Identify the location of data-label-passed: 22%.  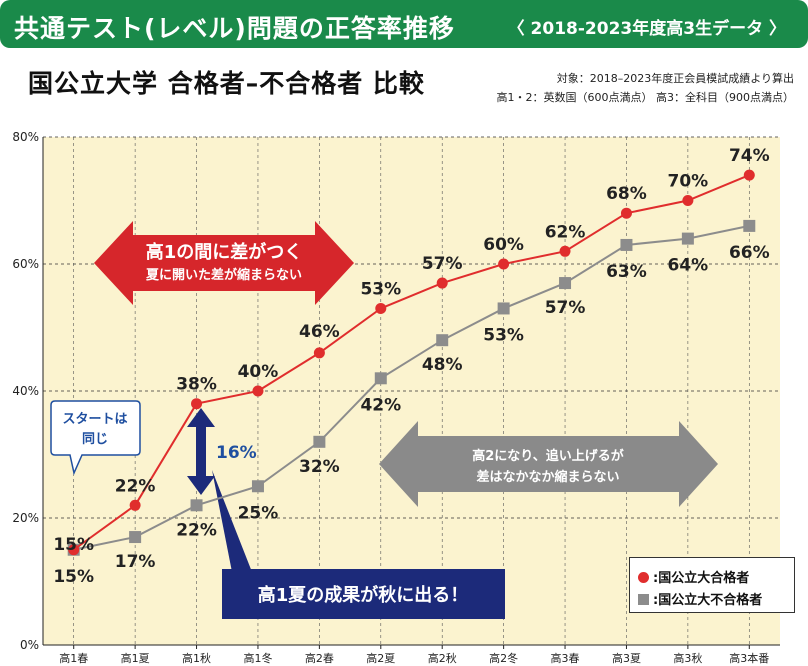
(135, 486).